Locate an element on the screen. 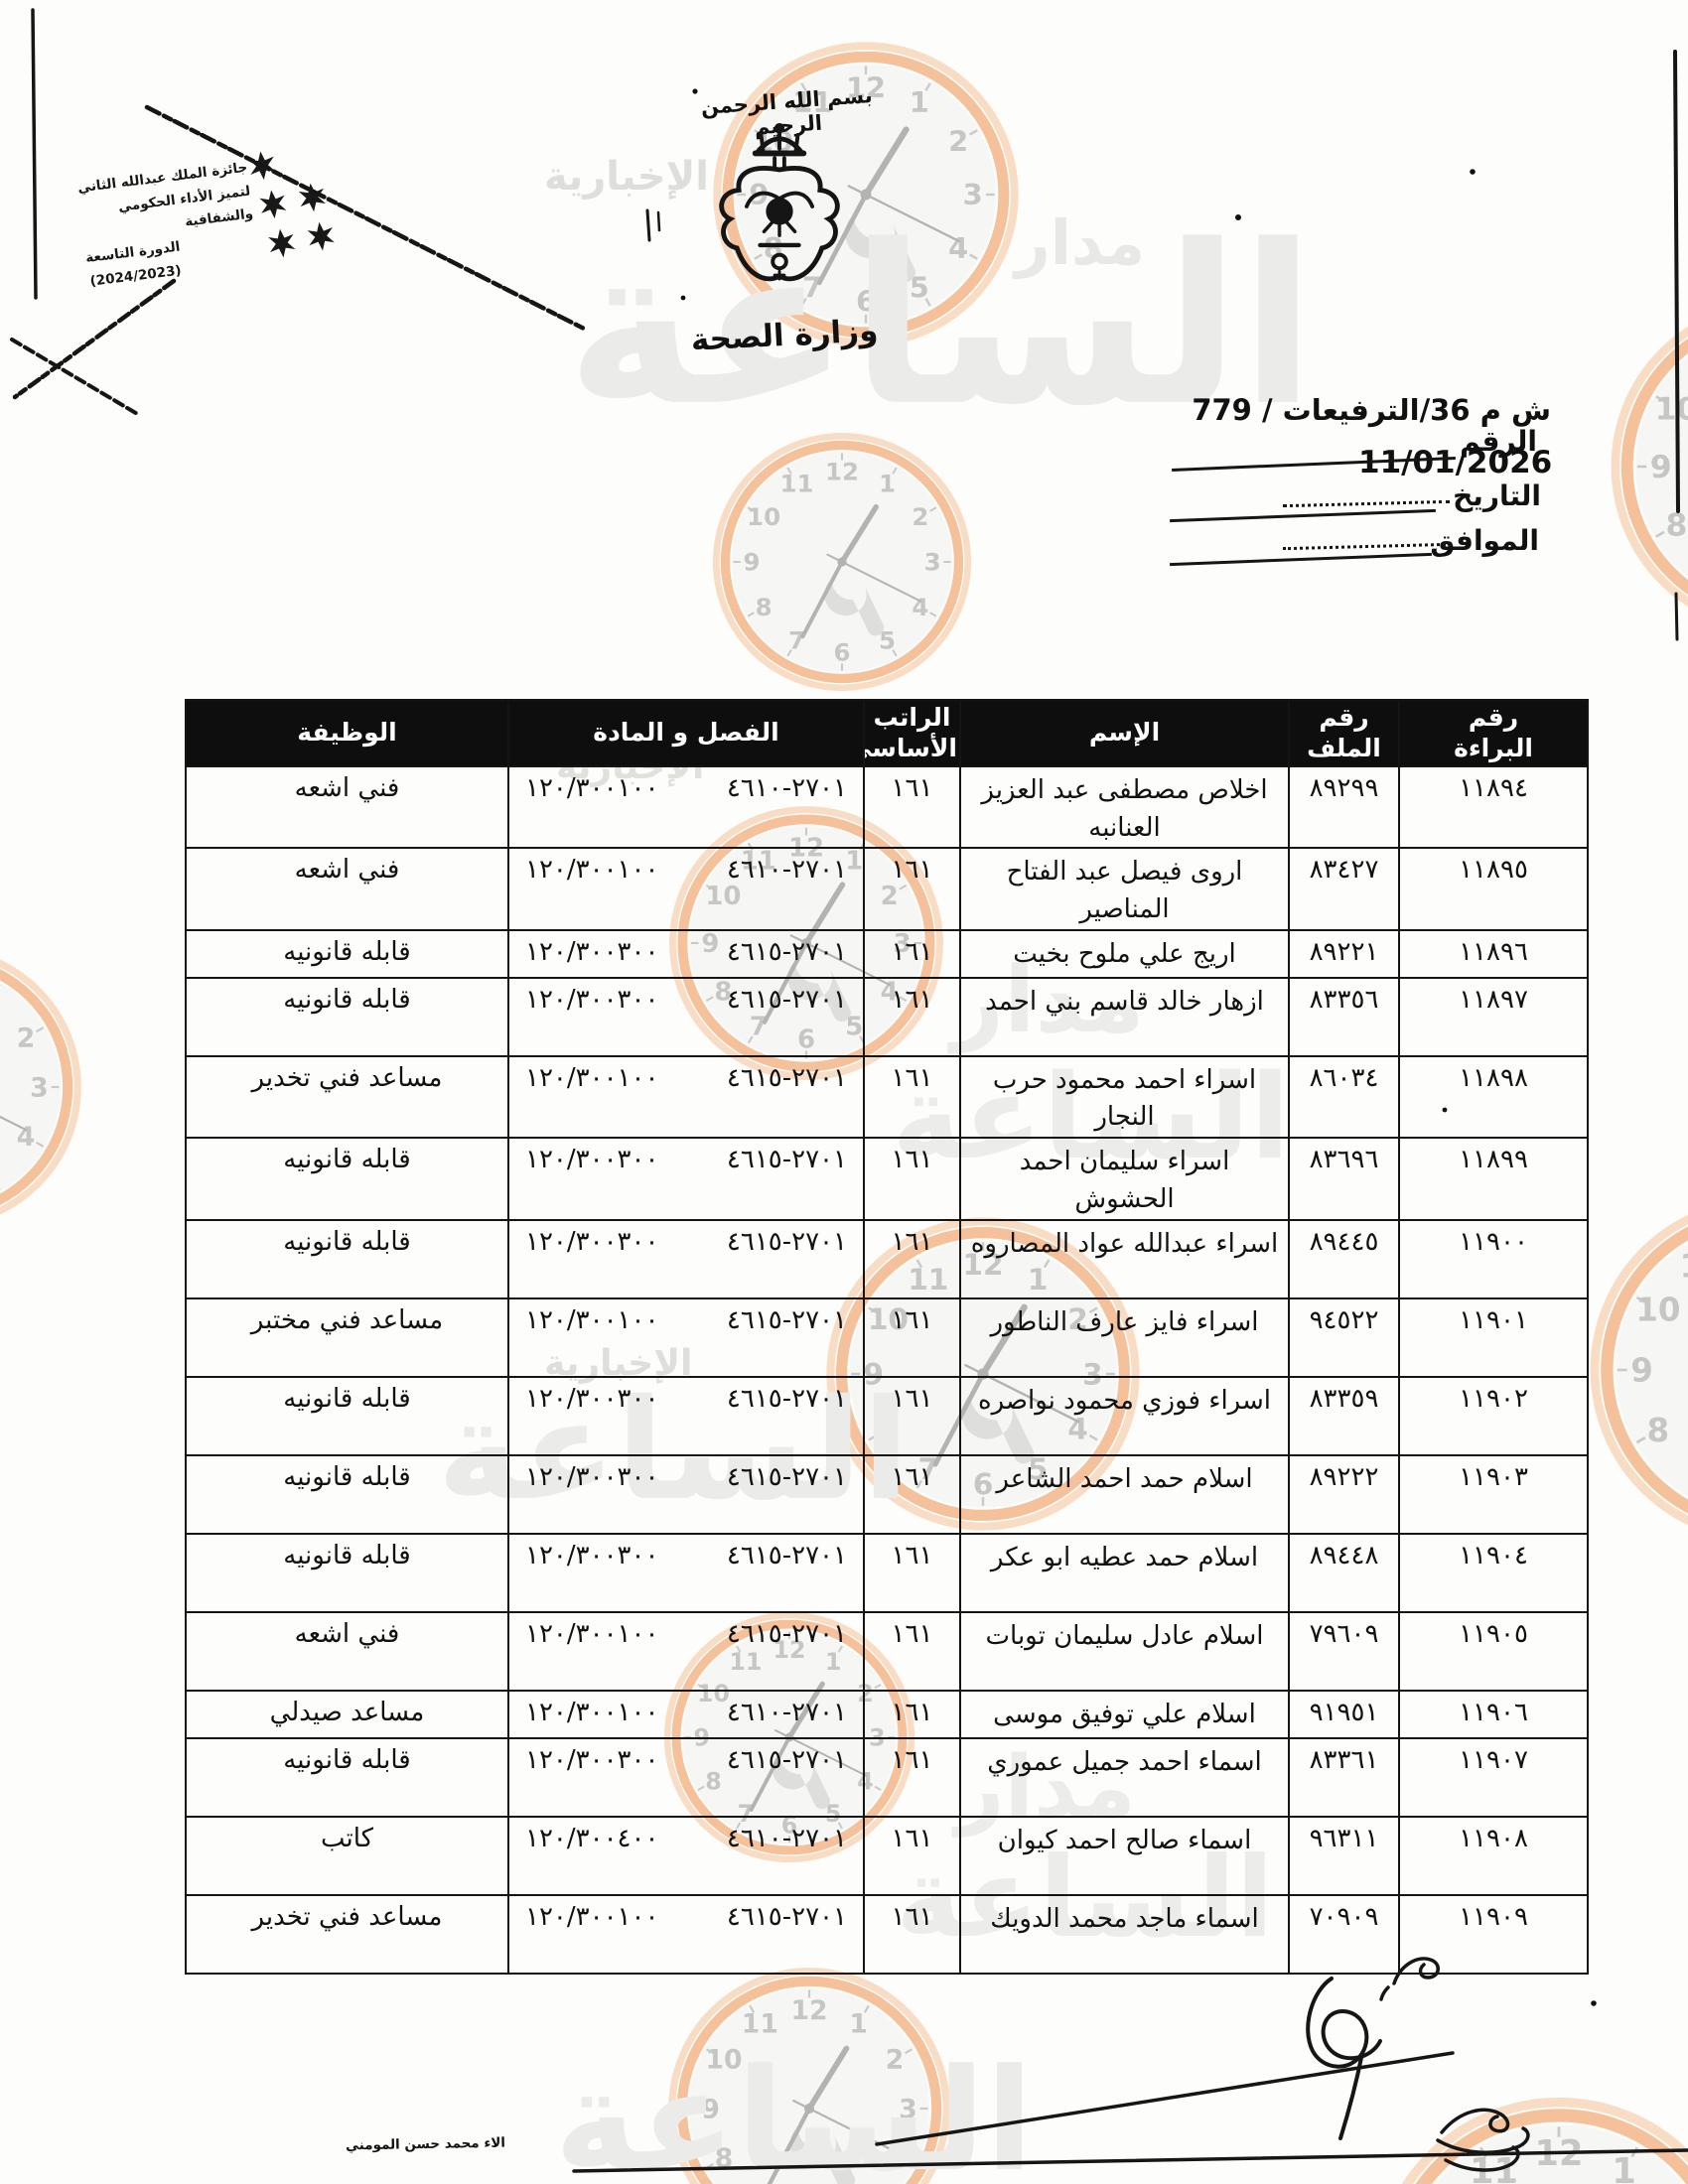 This screenshot has height=2184, width=1688. cell-file: ٧٠٩٠٩ is located at coordinates (1344, 1934).